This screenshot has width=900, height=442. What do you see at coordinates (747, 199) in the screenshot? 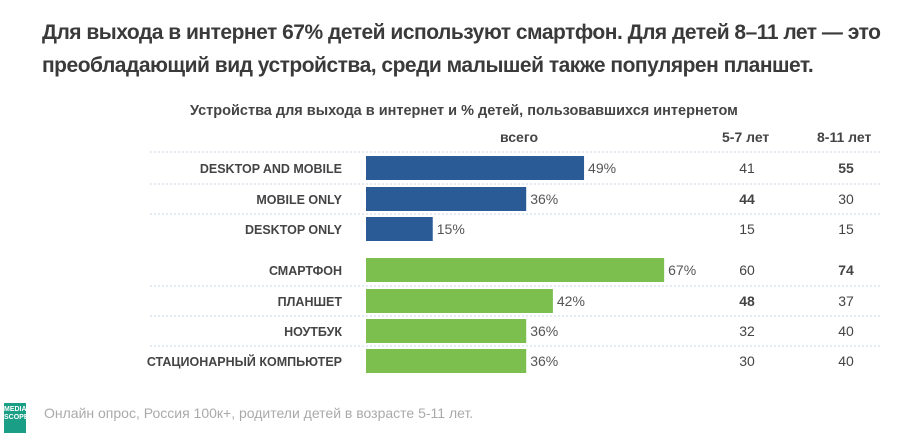
I see `age-5-7-value: 44` at bounding box center [747, 199].